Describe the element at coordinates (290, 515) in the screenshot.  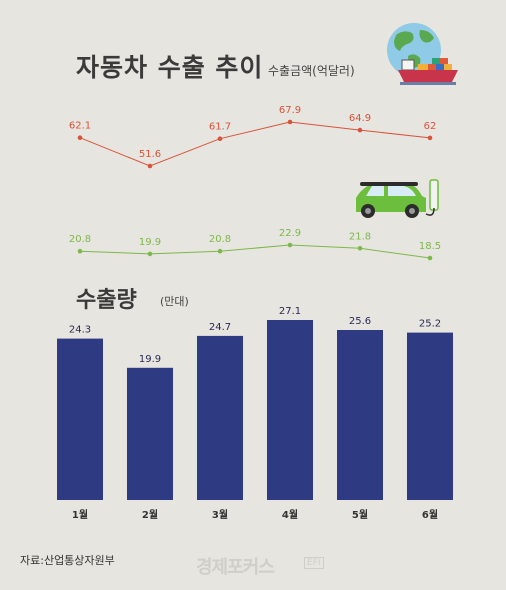
I see `month-tick-label: 4월` at that location.